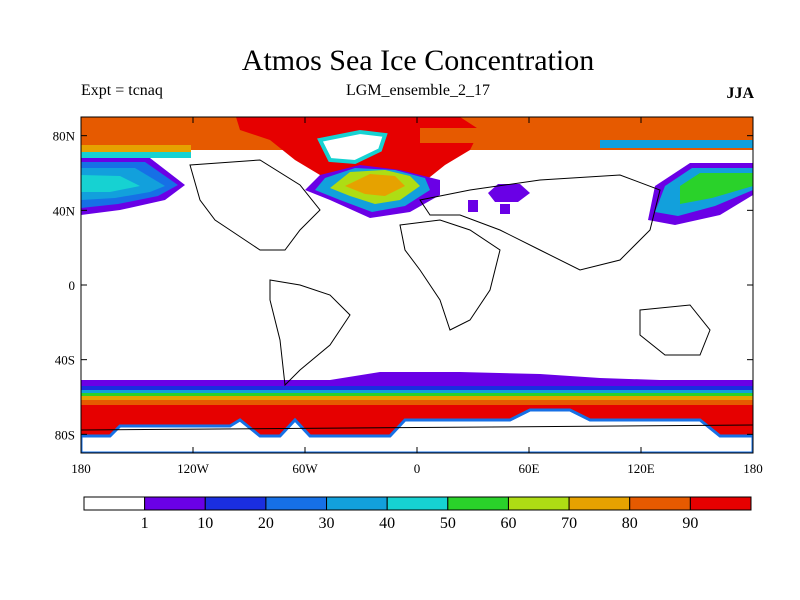 The height and width of the screenshot is (600, 800). I want to click on colorbar-label: 30, so click(327, 523).